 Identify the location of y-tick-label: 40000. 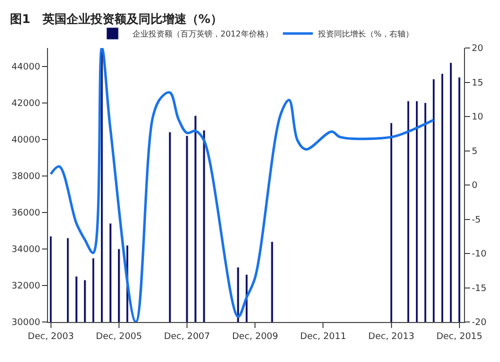
(26, 140).